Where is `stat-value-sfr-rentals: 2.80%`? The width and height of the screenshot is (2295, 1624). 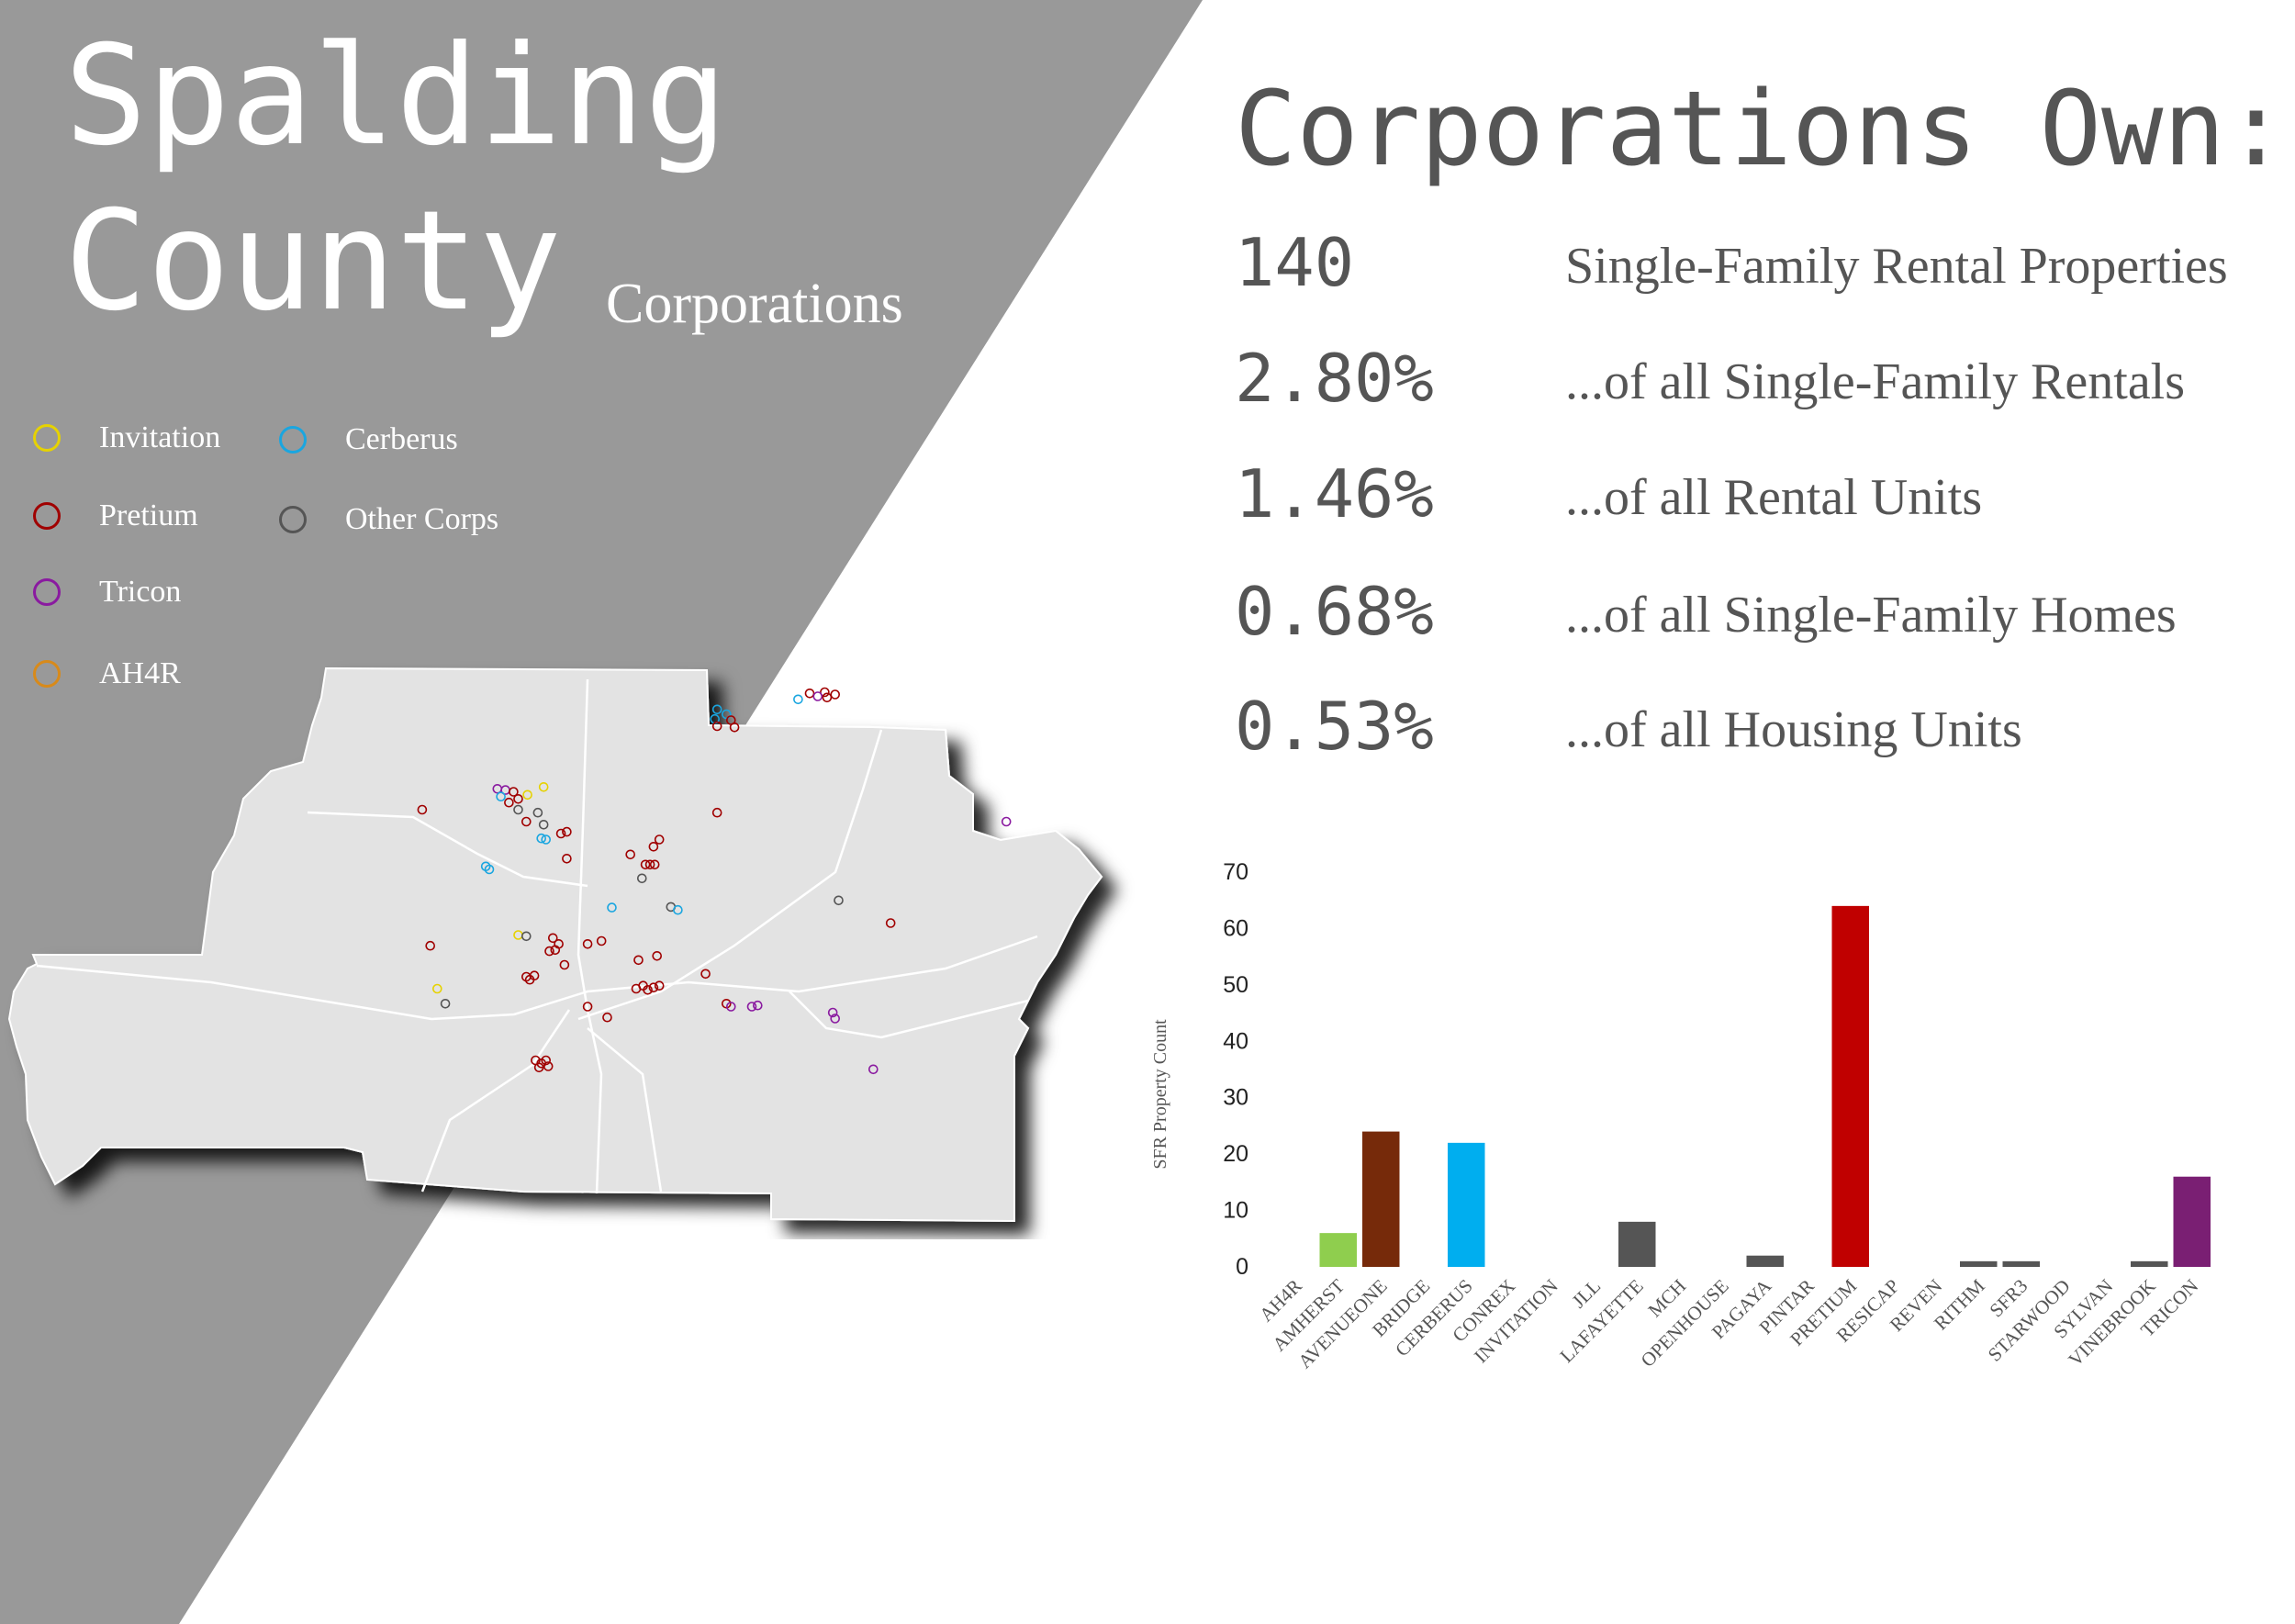 stat-value-sfr-rentals: 2.80% is located at coordinates (1334, 378).